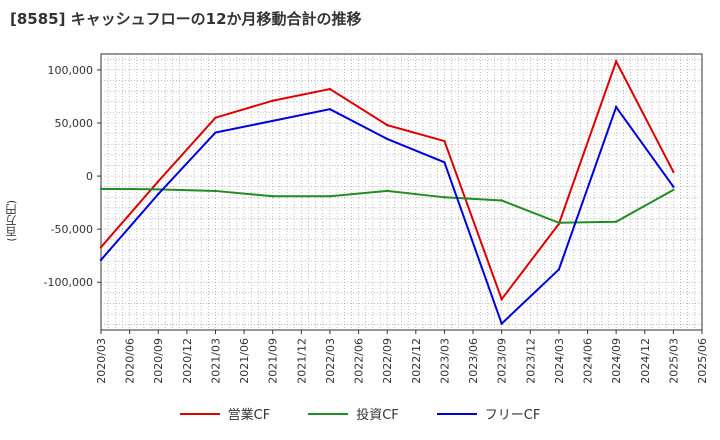 Image resolution: width=720 pixels, height=440 pixels. I want to click on legend-item: フリーCF, so click(488, 413).